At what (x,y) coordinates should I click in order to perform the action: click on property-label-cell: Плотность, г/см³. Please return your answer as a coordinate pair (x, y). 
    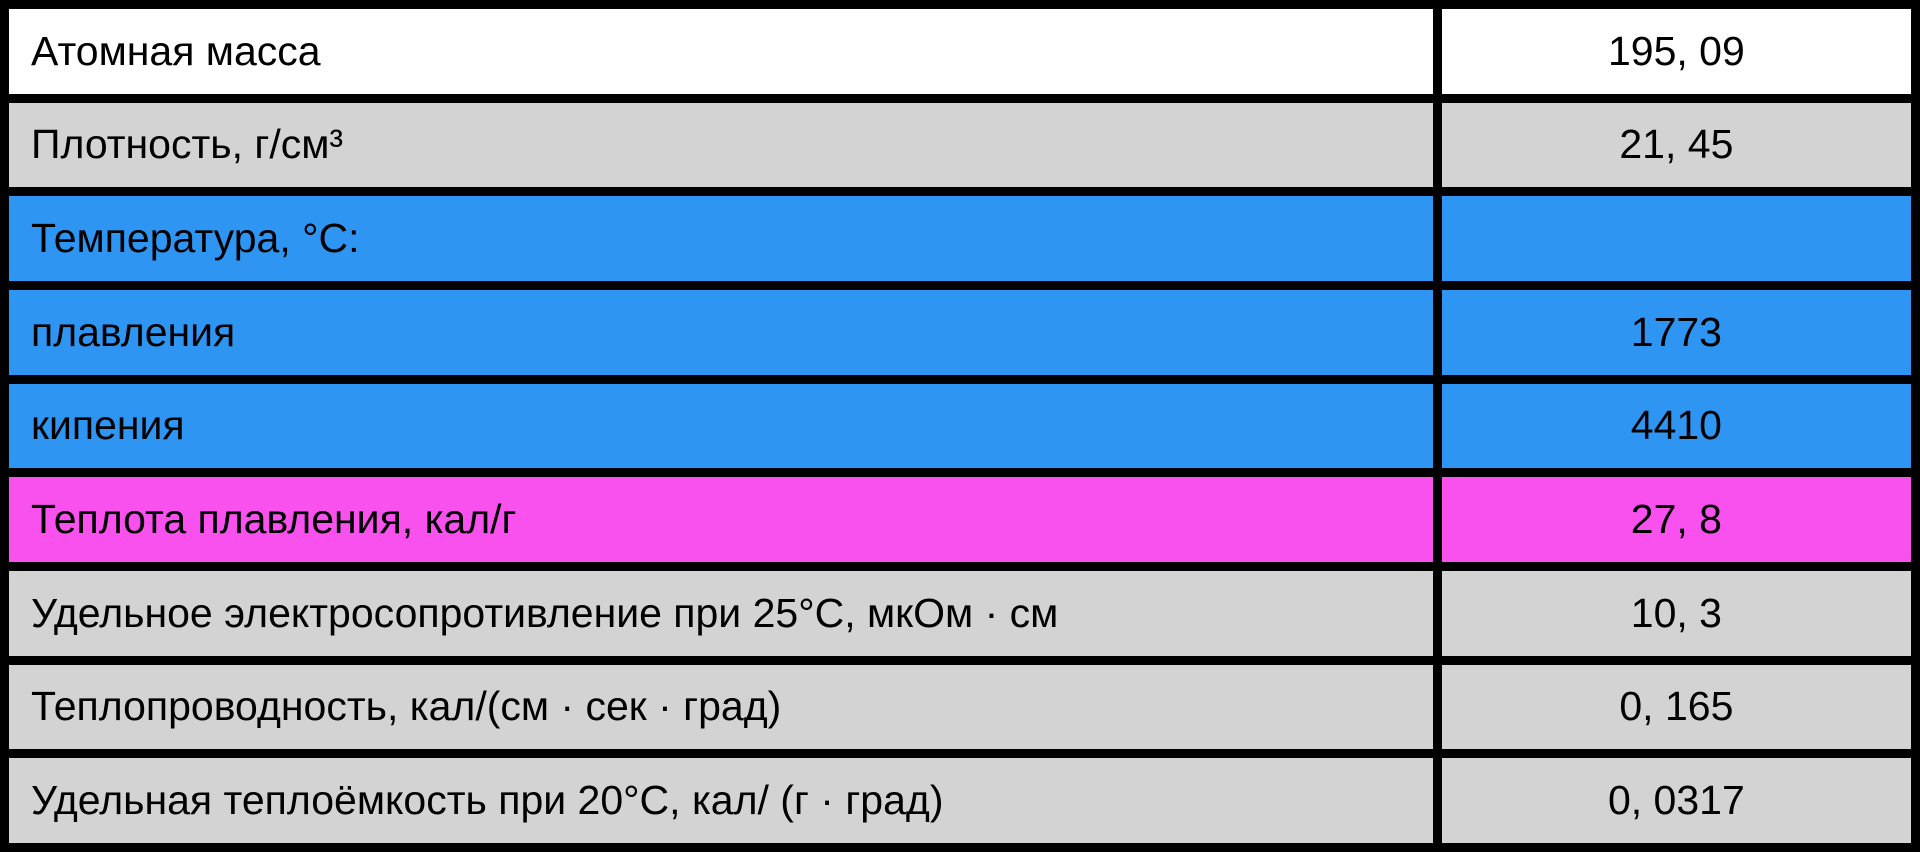
    Looking at the image, I should click on (721, 145).